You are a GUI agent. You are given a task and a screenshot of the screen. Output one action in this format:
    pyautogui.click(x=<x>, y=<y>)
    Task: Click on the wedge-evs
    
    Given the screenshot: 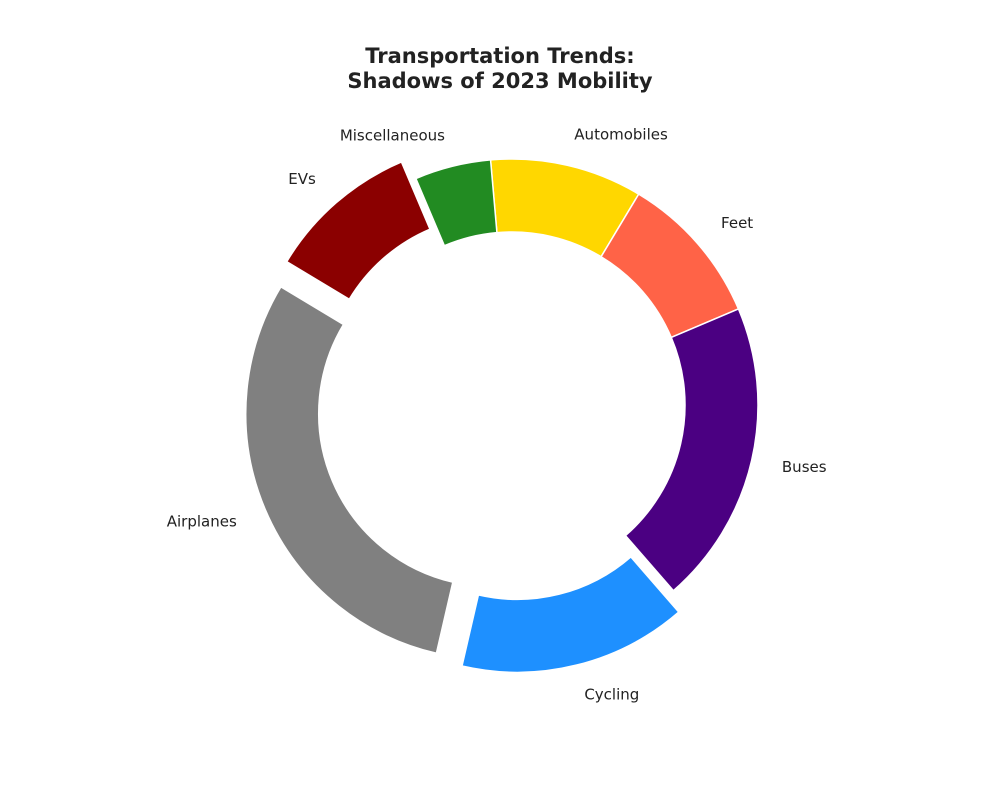 What is the action you would take?
    pyautogui.click(x=358, y=230)
    